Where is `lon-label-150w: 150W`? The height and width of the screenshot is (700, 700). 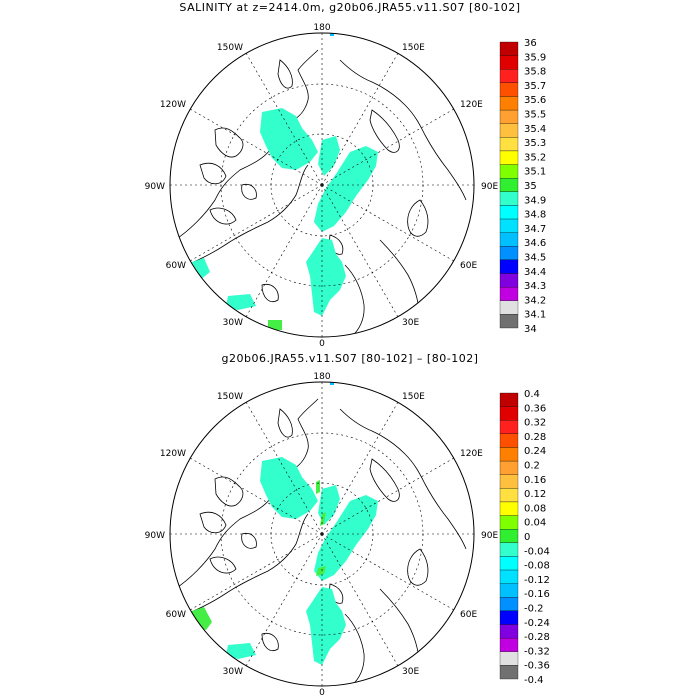
lon-label-150w: 150W is located at coordinates (230, 48).